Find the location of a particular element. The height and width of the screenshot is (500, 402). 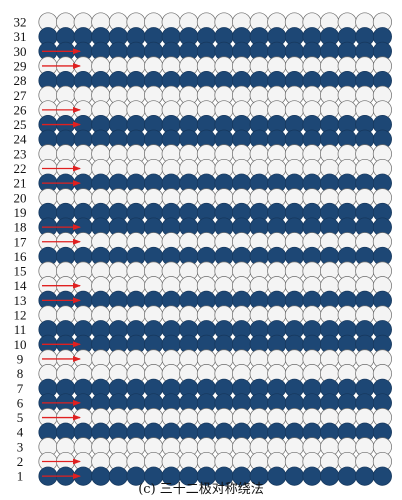

row-label: 27 is located at coordinates (21, 95).